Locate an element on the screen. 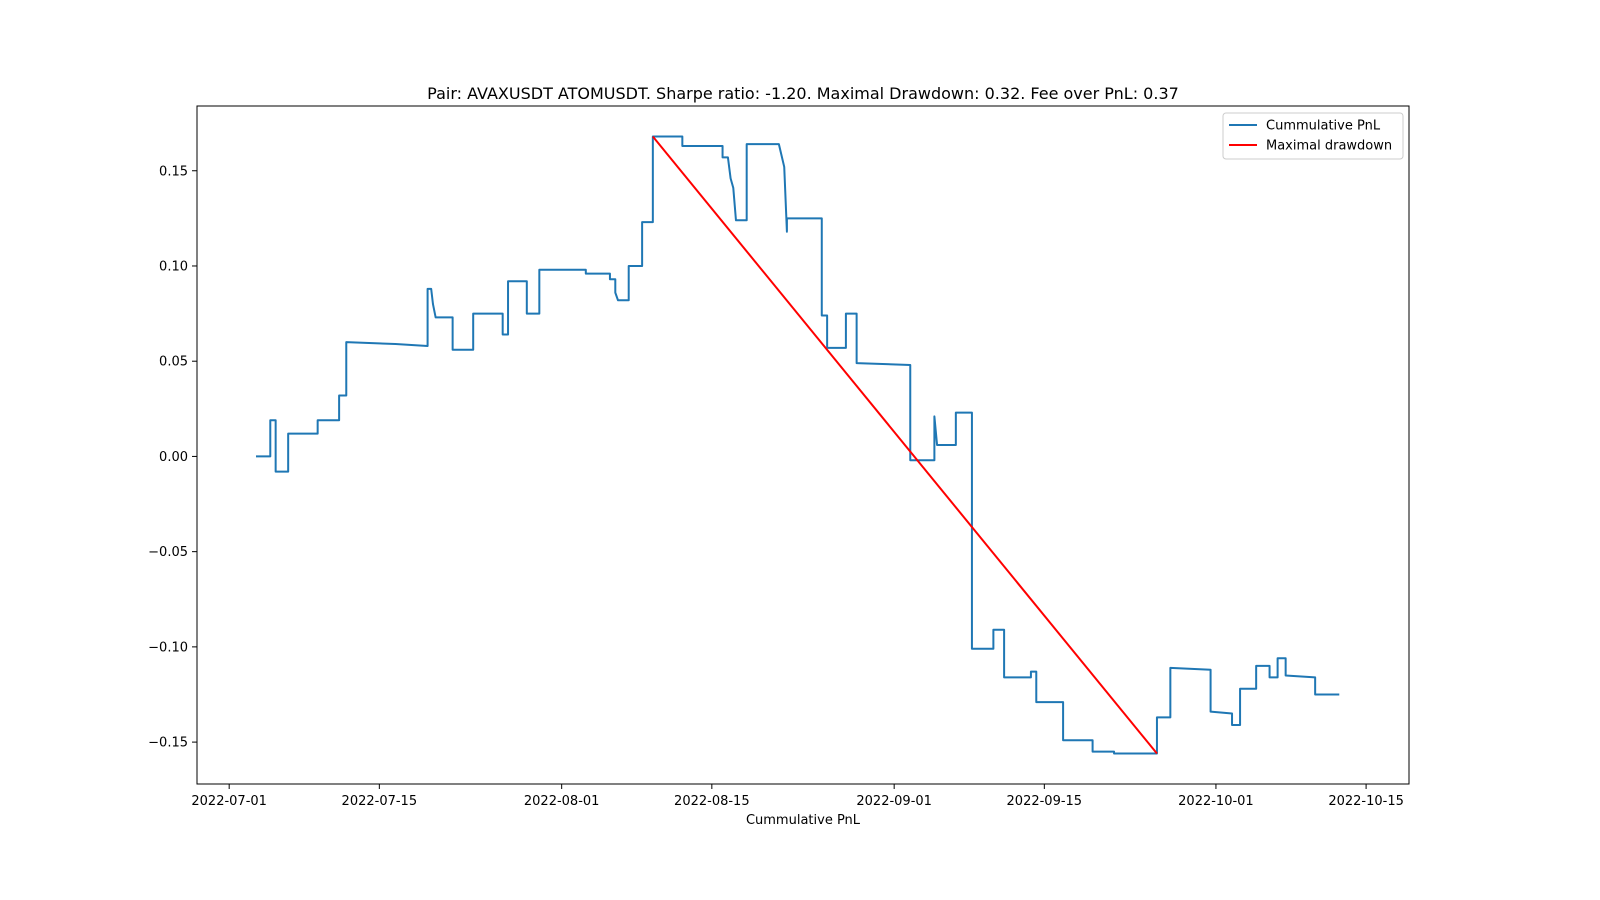 The height and width of the screenshot is (900, 1600). y-tick-label: −0.10 is located at coordinates (168, 647).